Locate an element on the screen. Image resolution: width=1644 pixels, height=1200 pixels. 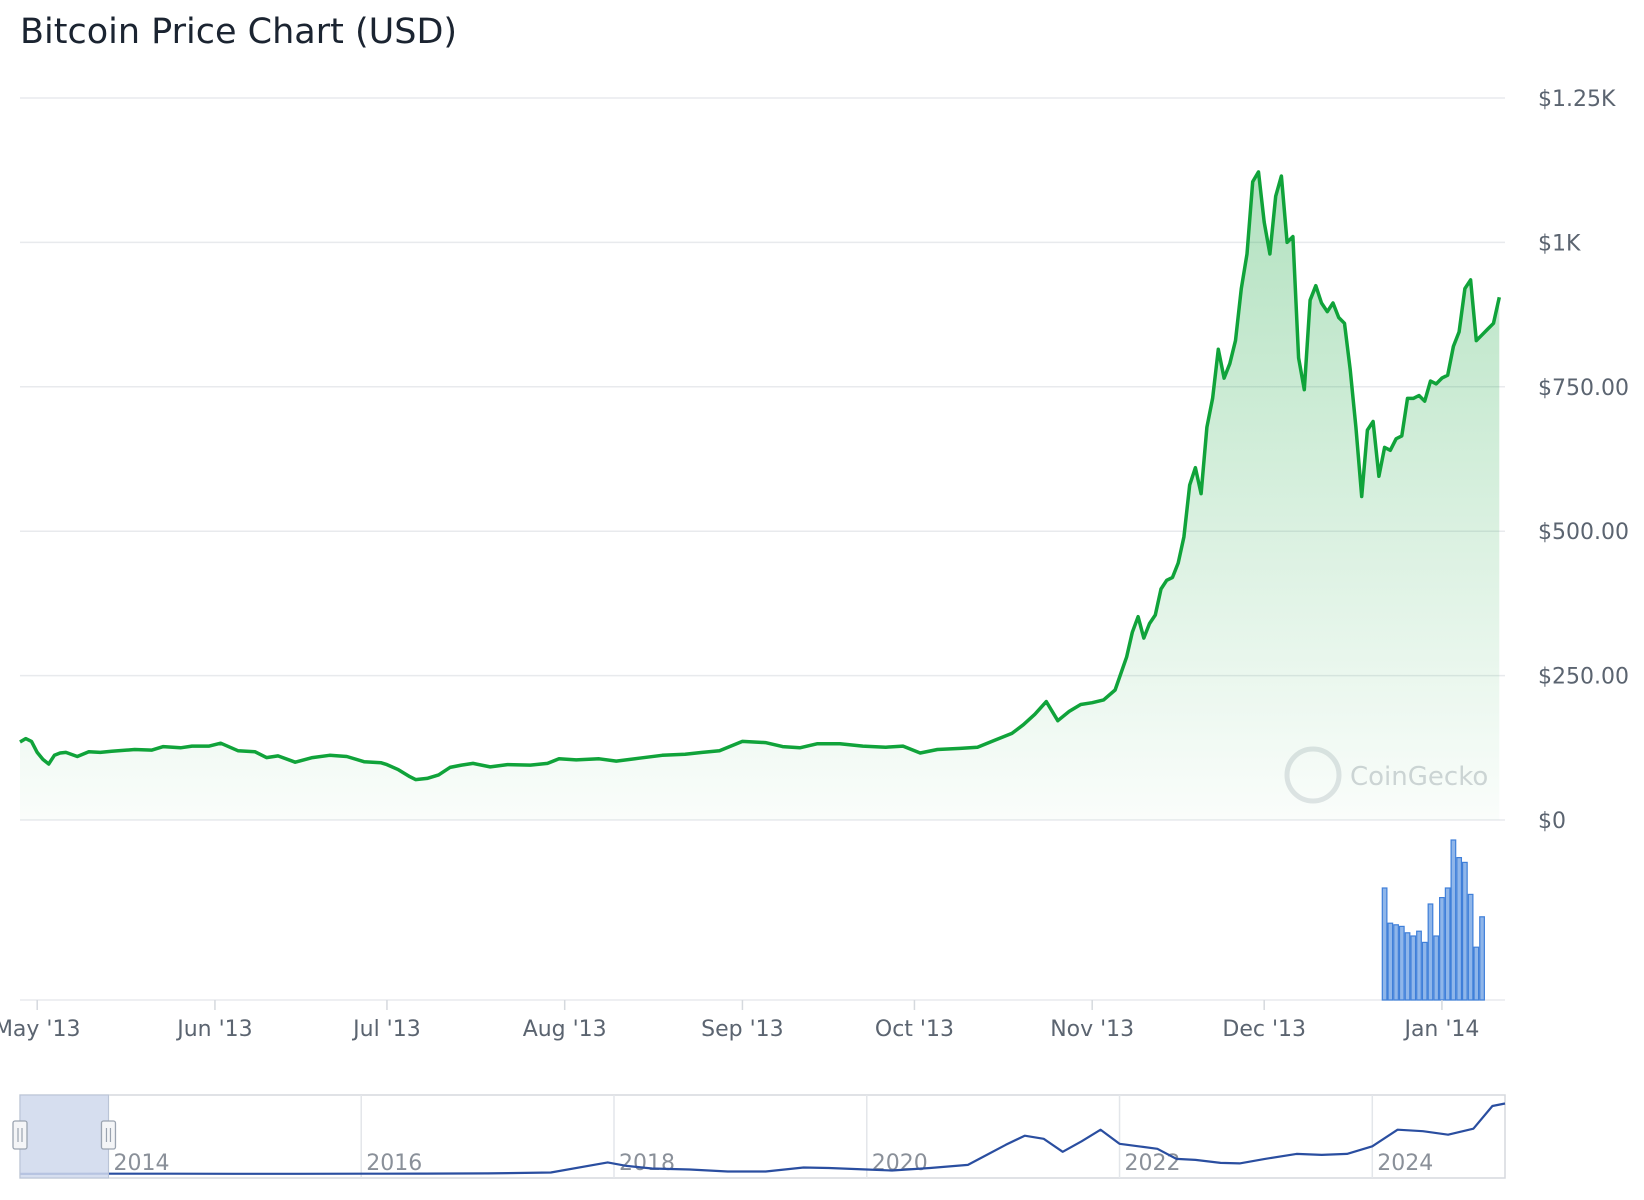
x-tick-label: Sep '13 is located at coordinates (742, 1029).